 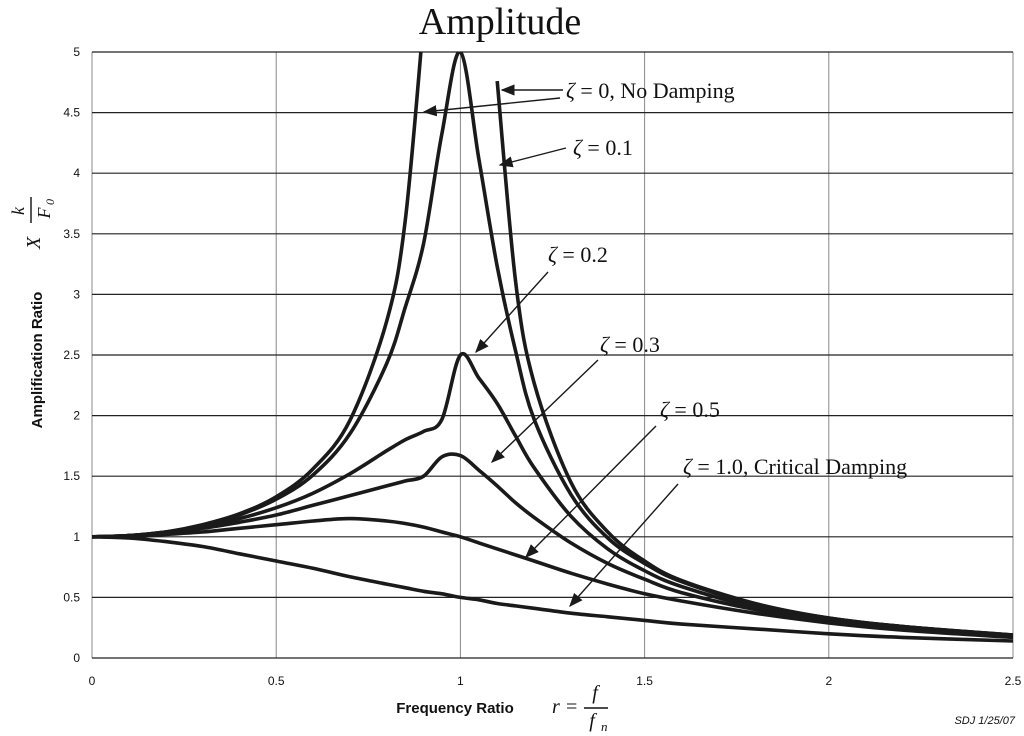 I want to click on y-tick-label: 0.5, so click(x=71, y=597).